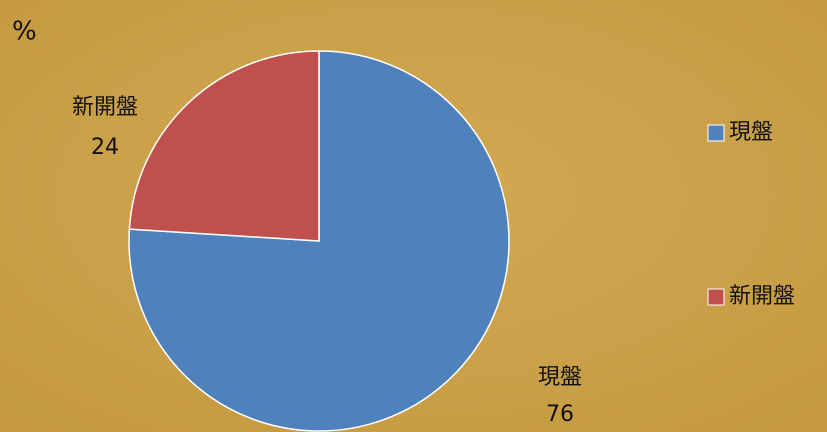  Describe the element at coordinates (762, 296) in the screenshot. I see `legend-label: 新開盤` at that location.